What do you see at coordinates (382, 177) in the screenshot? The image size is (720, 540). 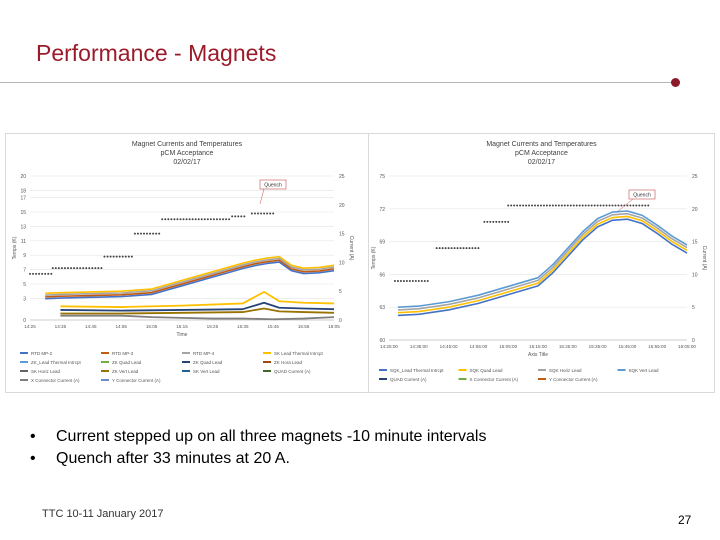 I see `y-tick-label: 75` at bounding box center [382, 177].